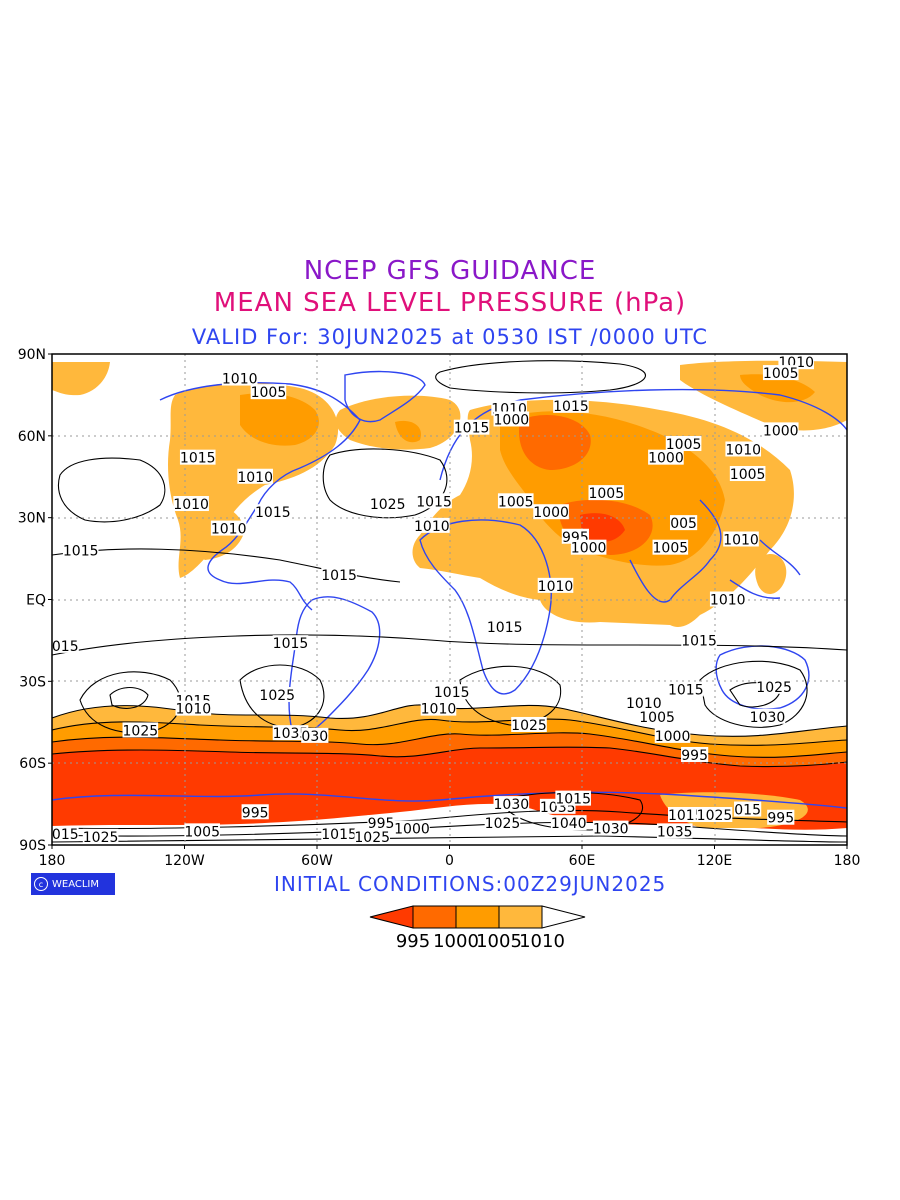 The image size is (900, 1200). What do you see at coordinates (569, 824) in the screenshot?
I see `contour-label: 1040` at bounding box center [569, 824].